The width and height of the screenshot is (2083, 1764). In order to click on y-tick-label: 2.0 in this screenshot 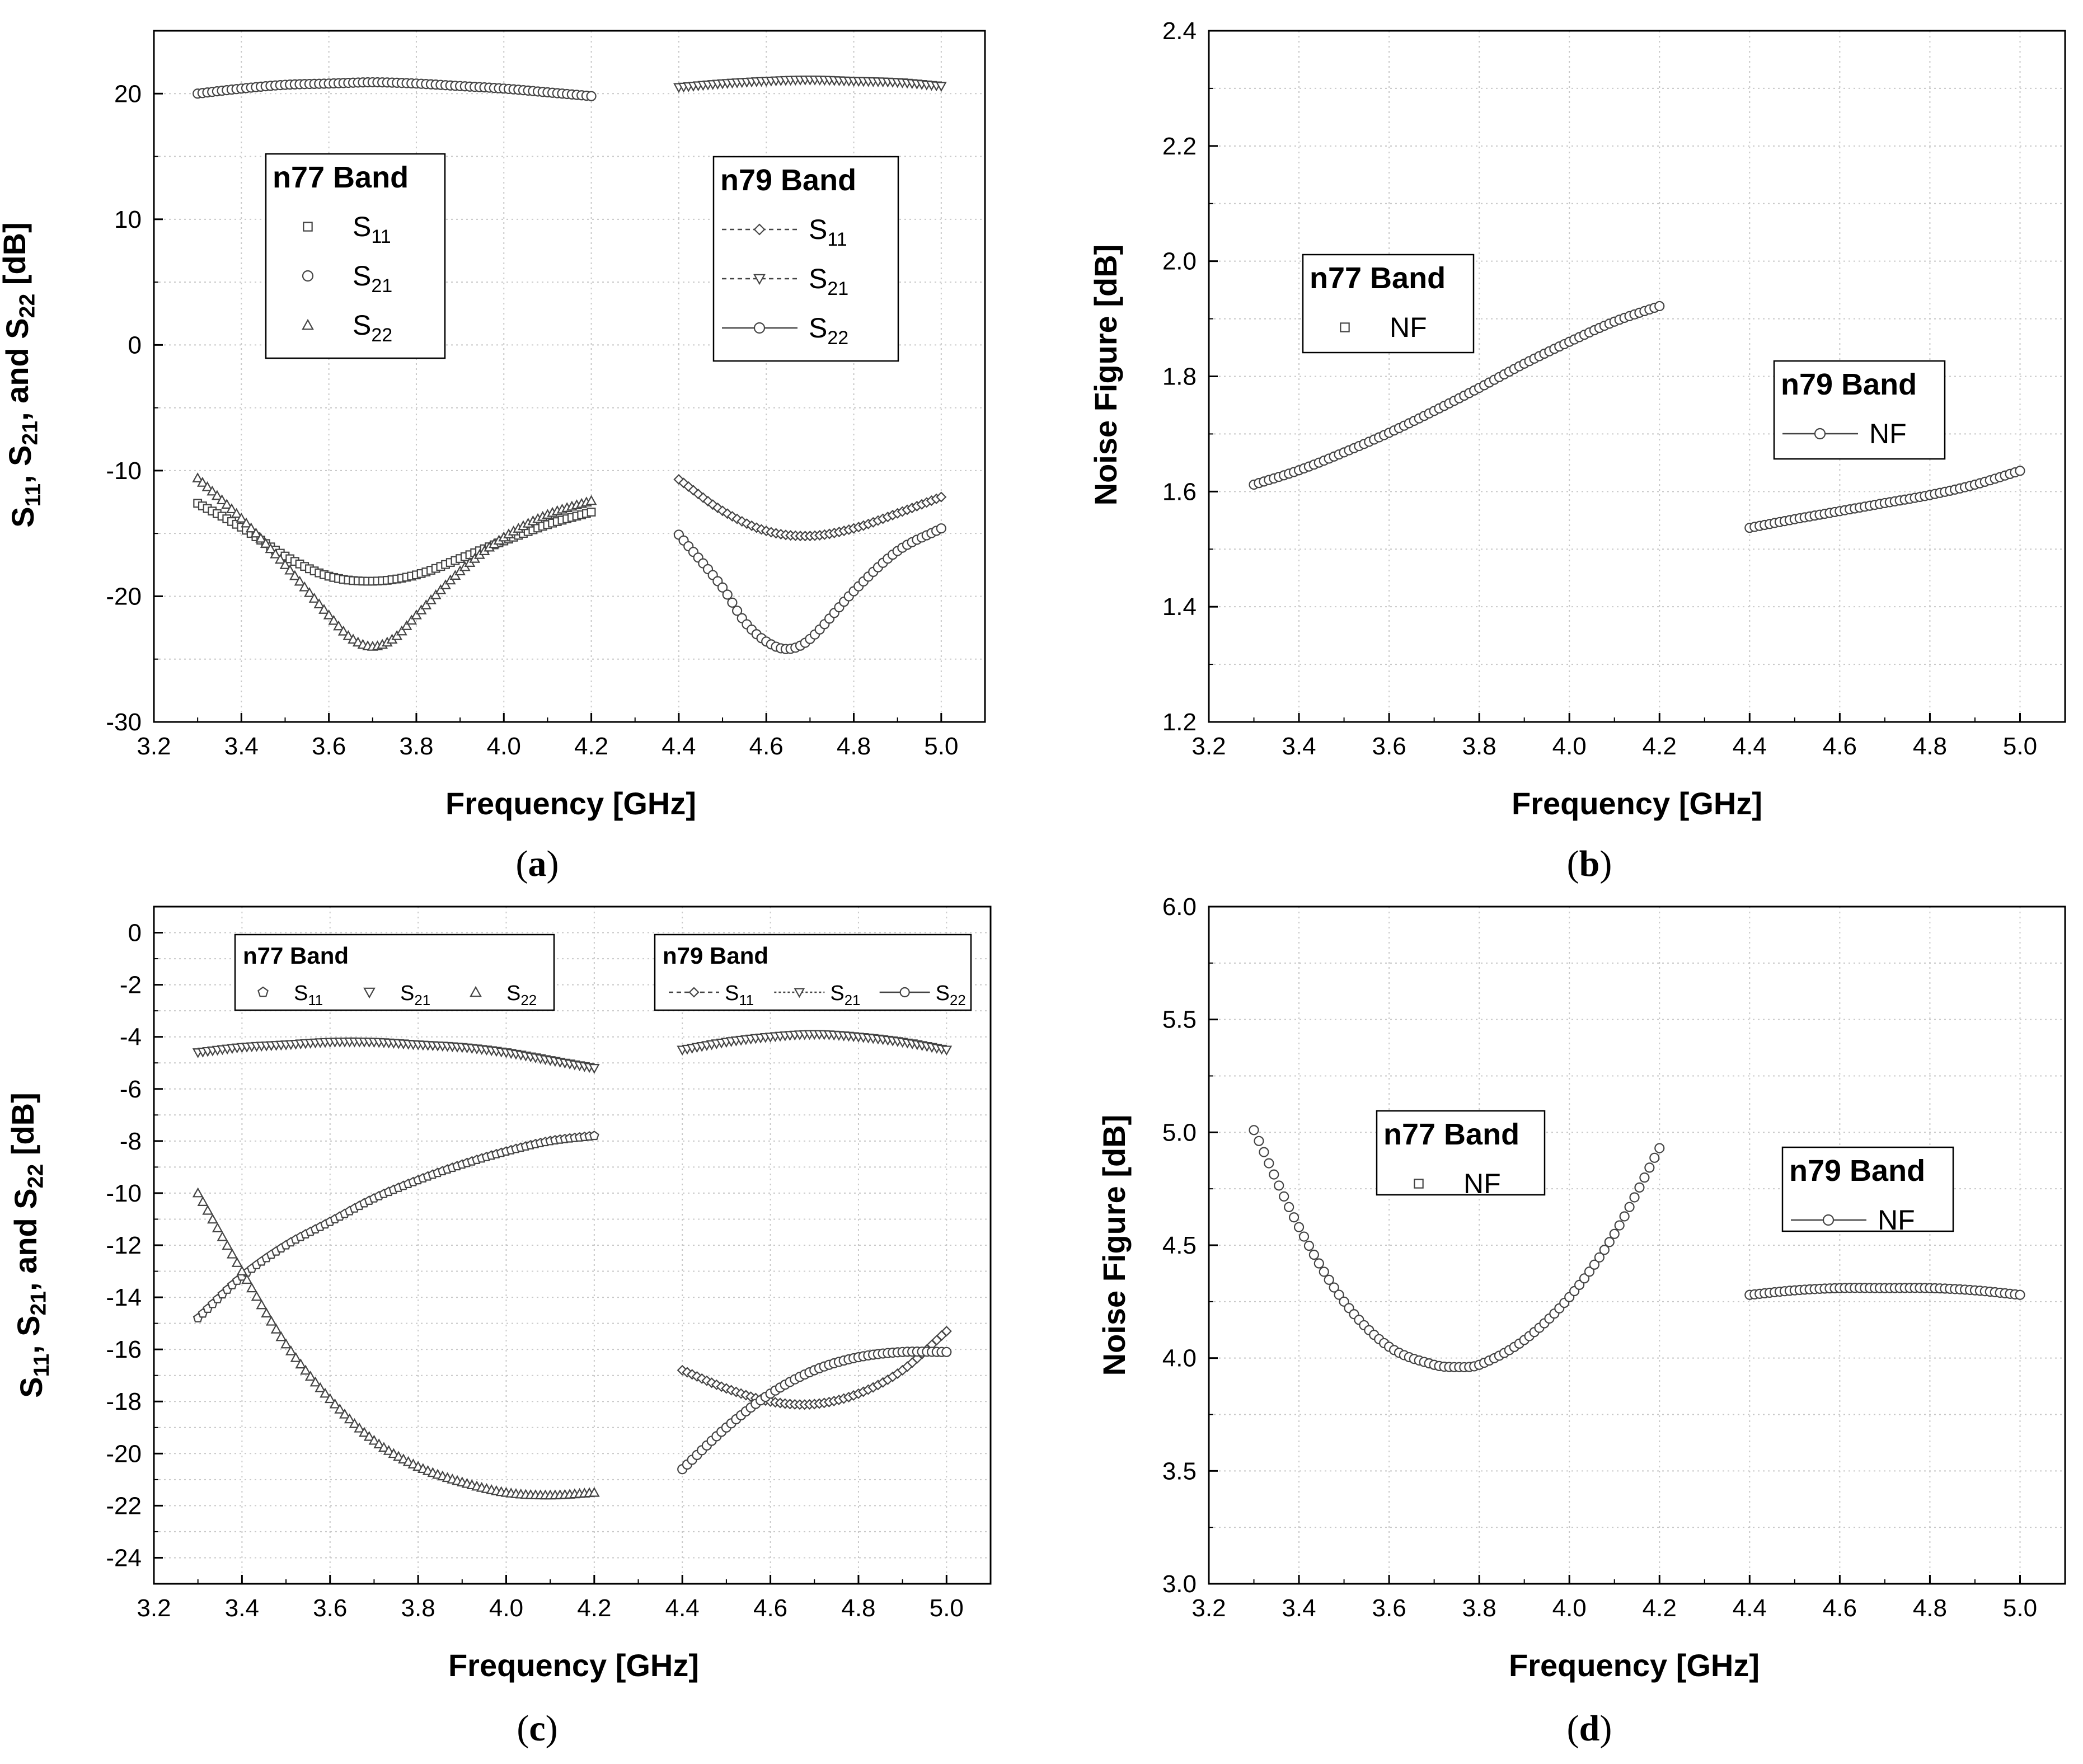, I will do `click(1179, 261)`.